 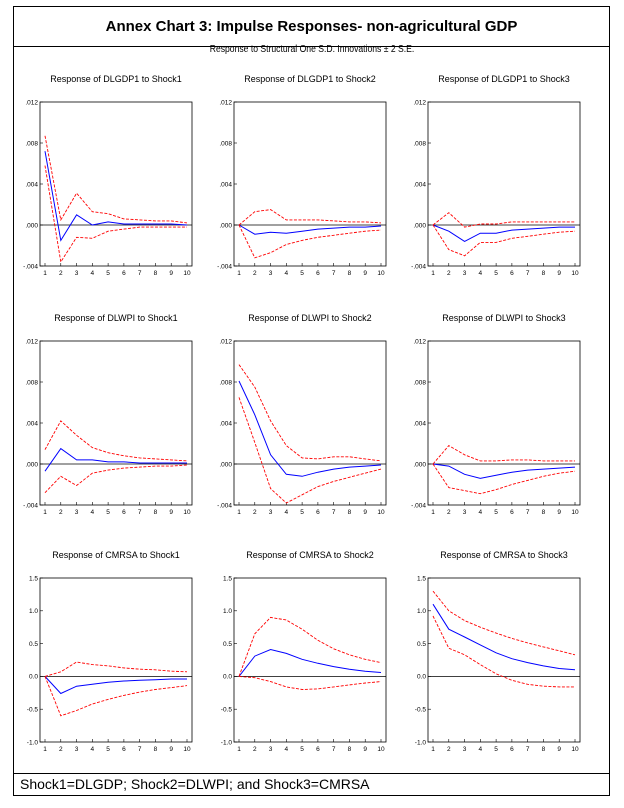 What do you see at coordinates (287, 273) in the screenshot?
I see `panel-2-xtick-label: 4` at bounding box center [287, 273].